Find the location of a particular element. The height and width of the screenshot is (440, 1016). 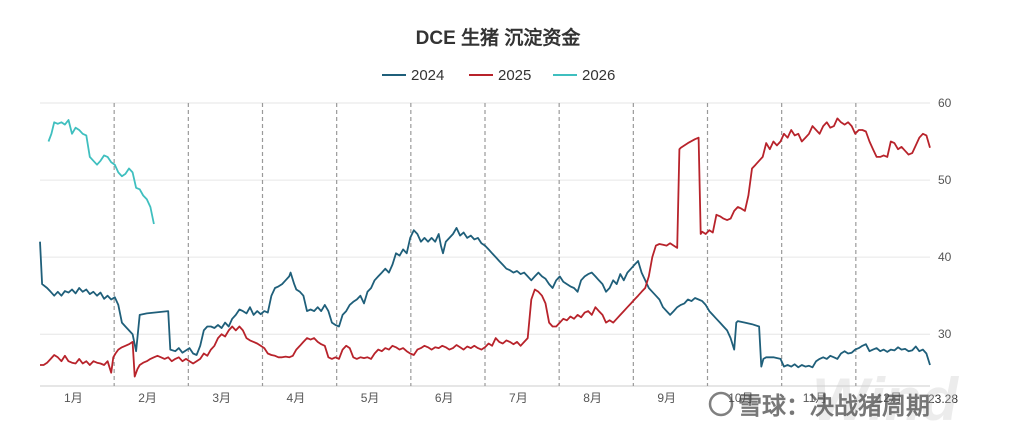

y-tick-label: 30 is located at coordinates (945, 334).